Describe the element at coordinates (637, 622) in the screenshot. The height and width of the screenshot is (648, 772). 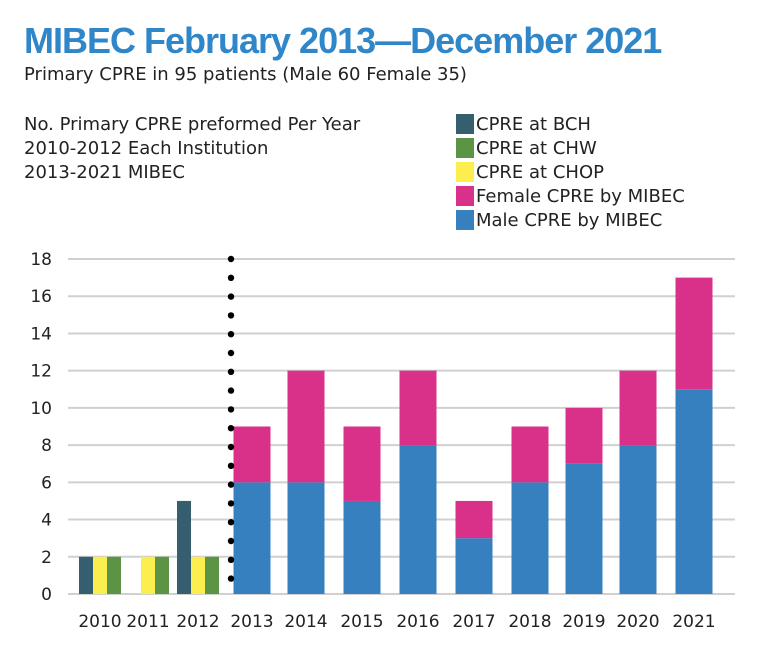
I see `x-tick-label: 2020` at that location.